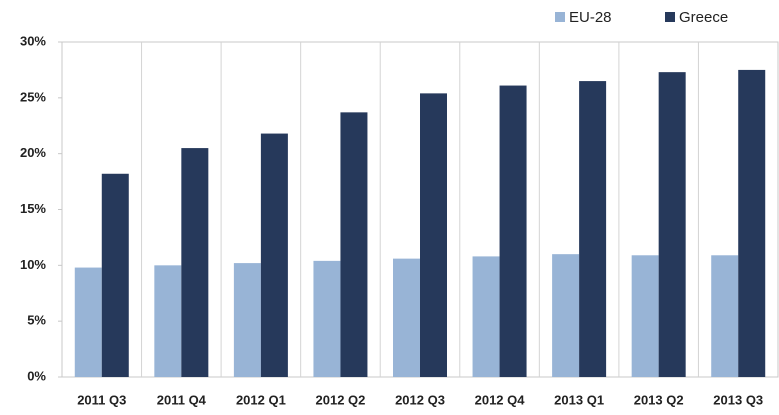  Describe the element at coordinates (500, 399) in the screenshot. I see `x-tick-label: 2012 Q4` at that location.